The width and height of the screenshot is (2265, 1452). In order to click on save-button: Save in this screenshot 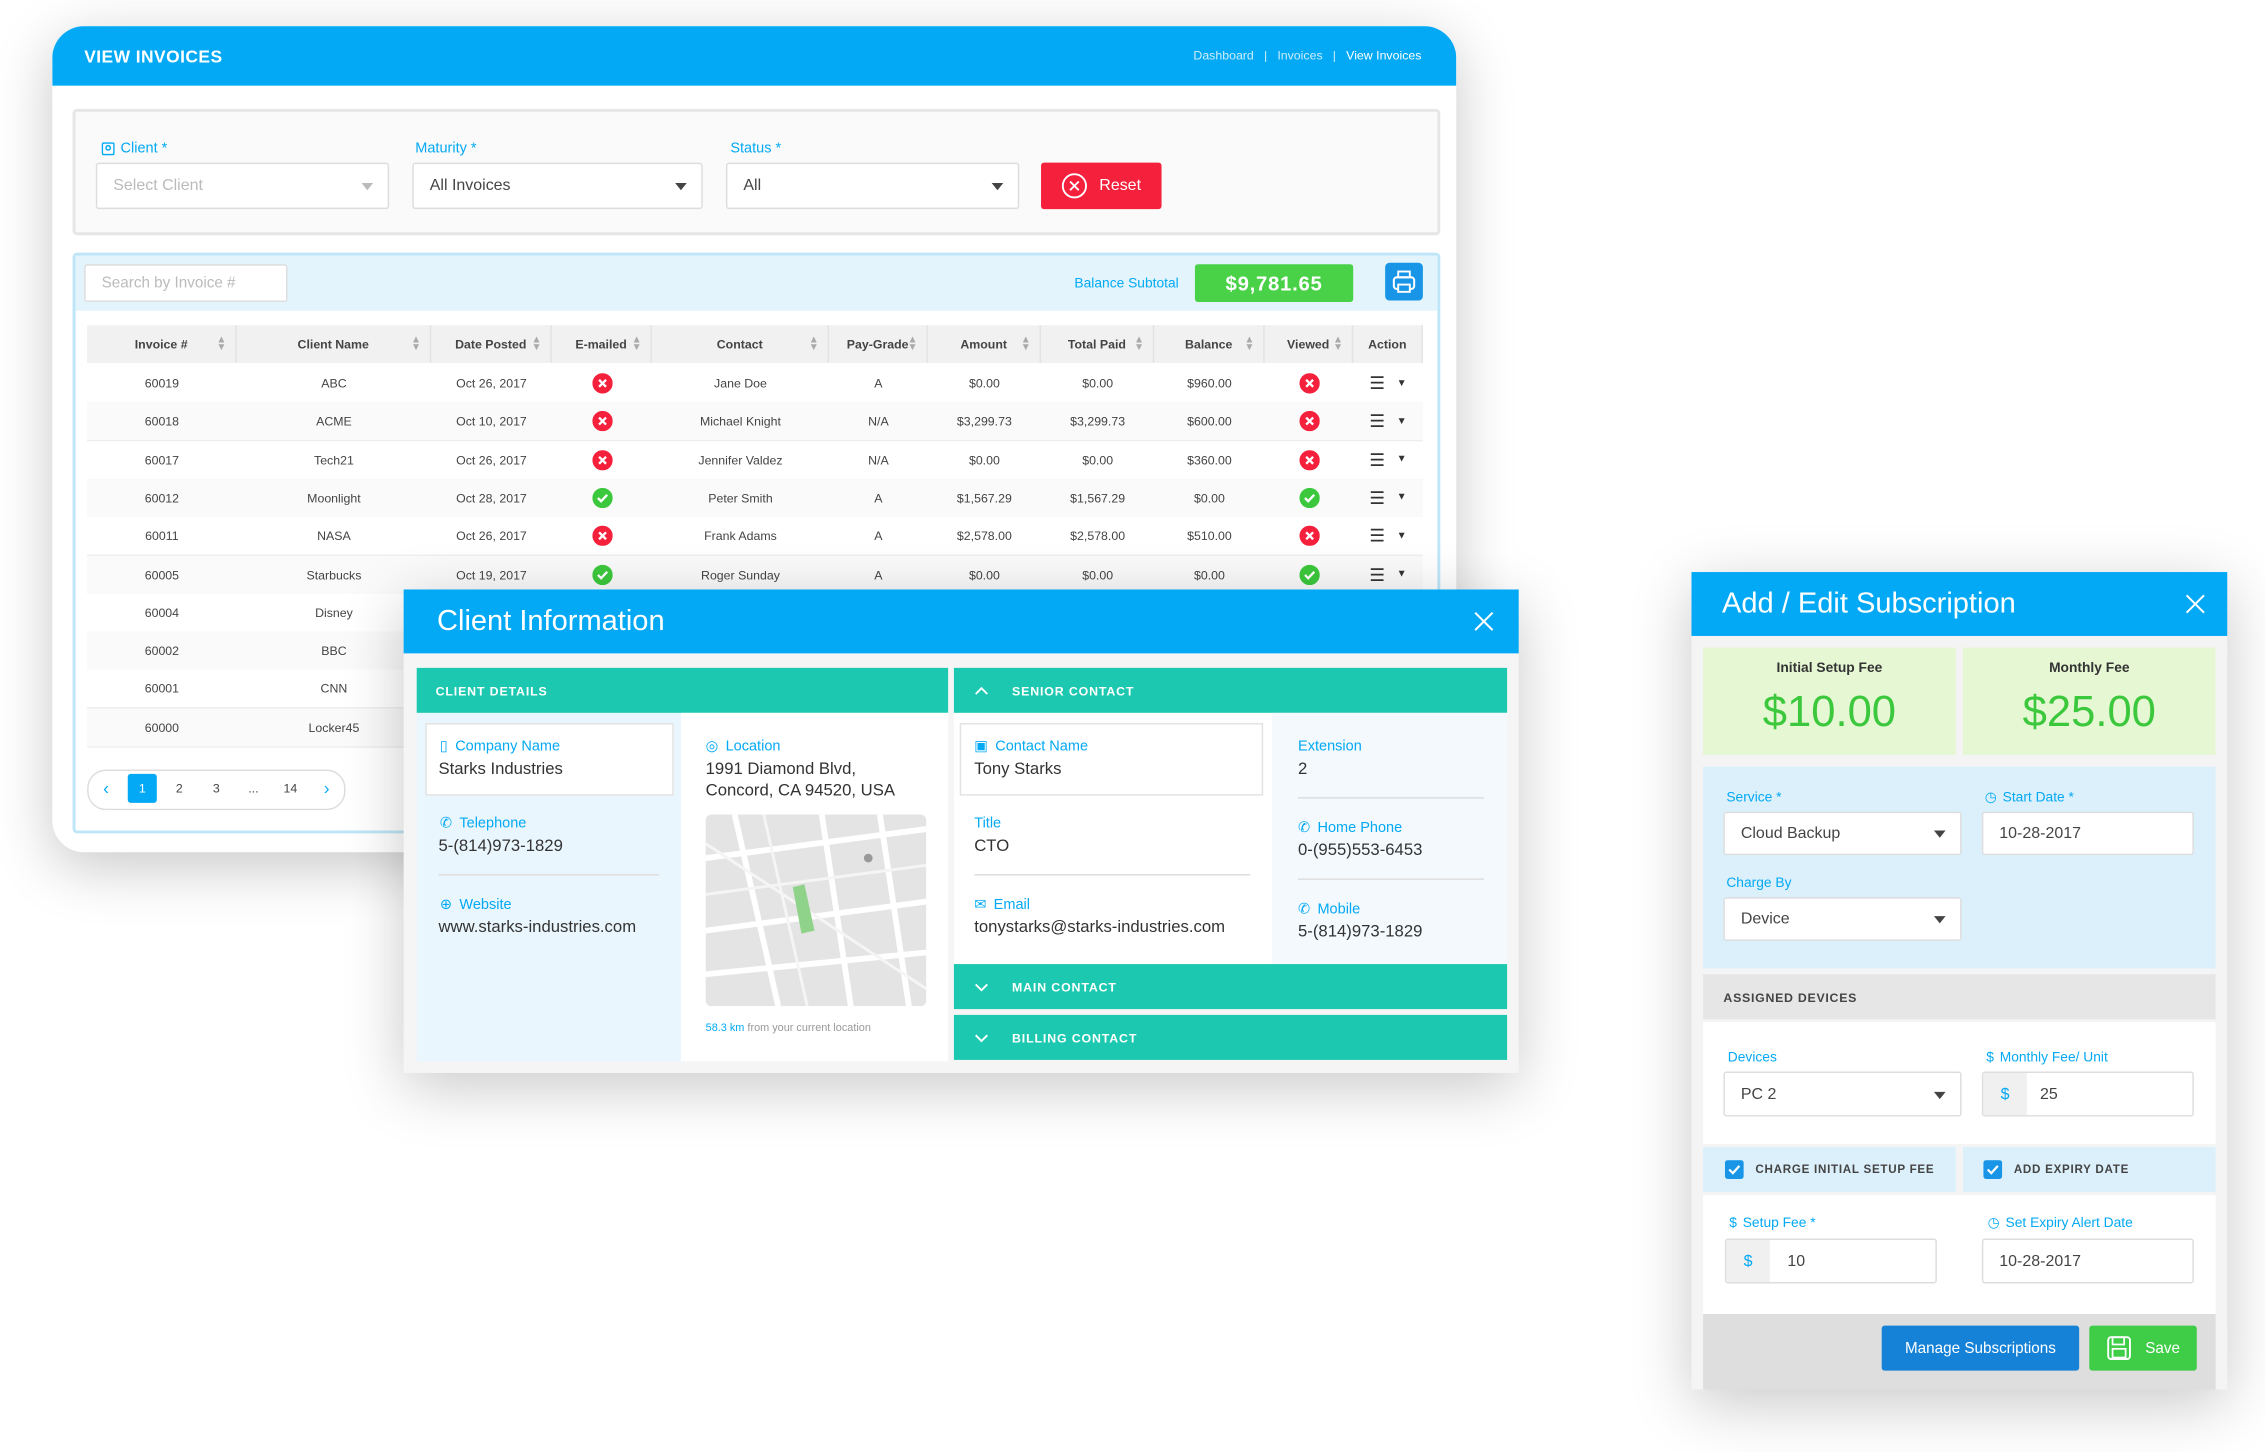, I will do `click(2143, 1348)`.